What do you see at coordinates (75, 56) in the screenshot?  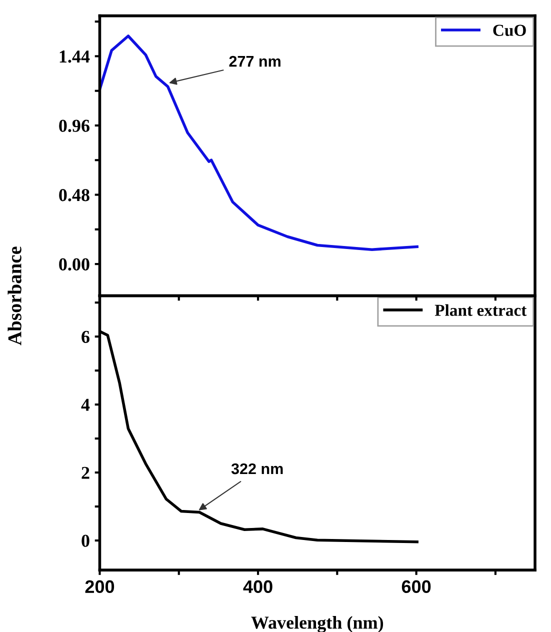 I see `y-tick-label: 1.44` at bounding box center [75, 56].